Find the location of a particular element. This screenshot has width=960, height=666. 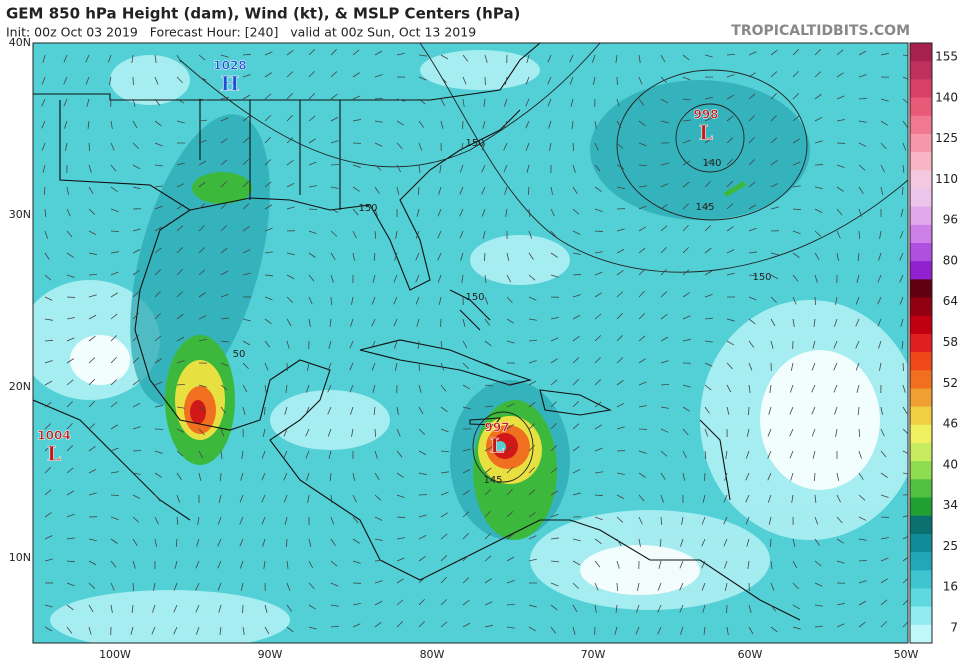

colorbar-label: 7 is located at coordinates (954, 628).